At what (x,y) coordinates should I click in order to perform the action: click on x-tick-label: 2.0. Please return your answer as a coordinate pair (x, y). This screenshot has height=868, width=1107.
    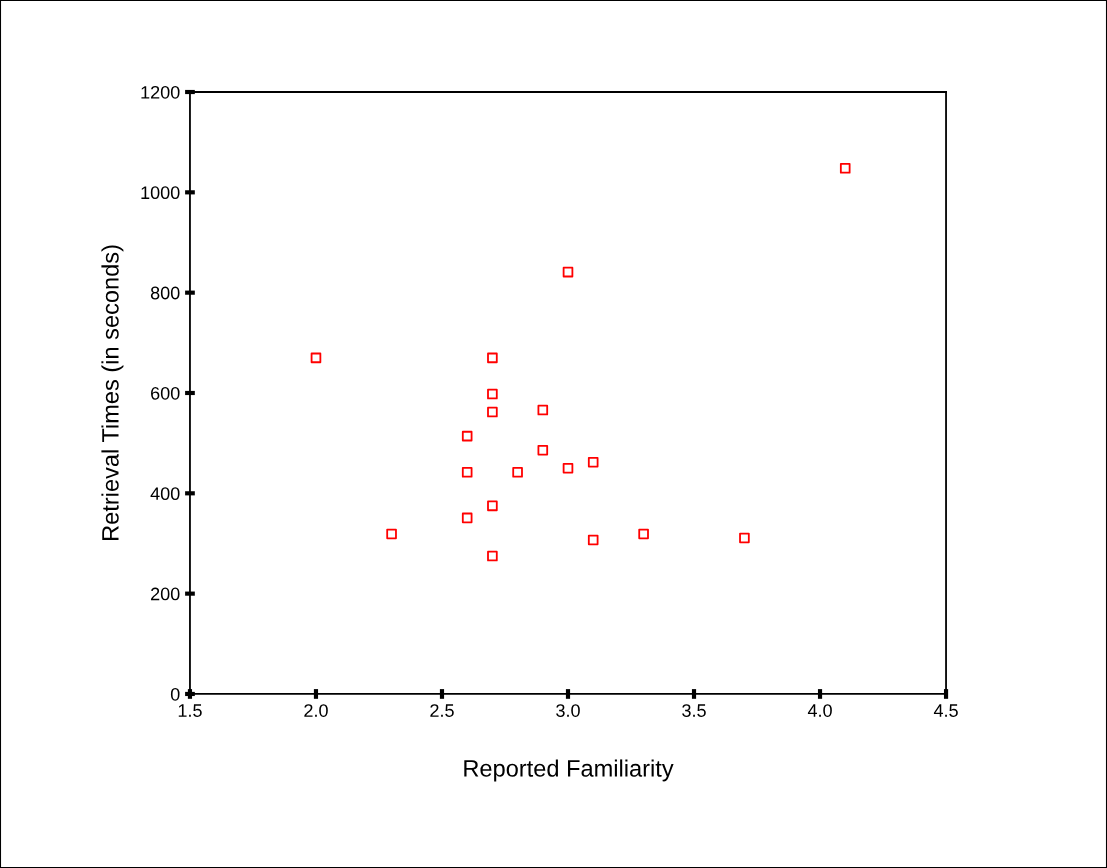
    Looking at the image, I should click on (316, 710).